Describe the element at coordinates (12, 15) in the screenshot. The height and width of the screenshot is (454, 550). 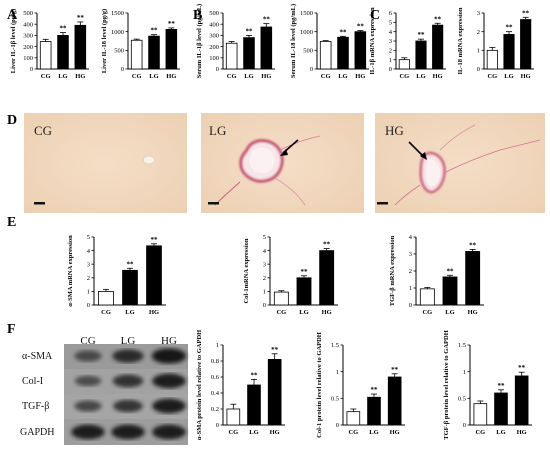
I see `panel-letter-a: A` at that location.